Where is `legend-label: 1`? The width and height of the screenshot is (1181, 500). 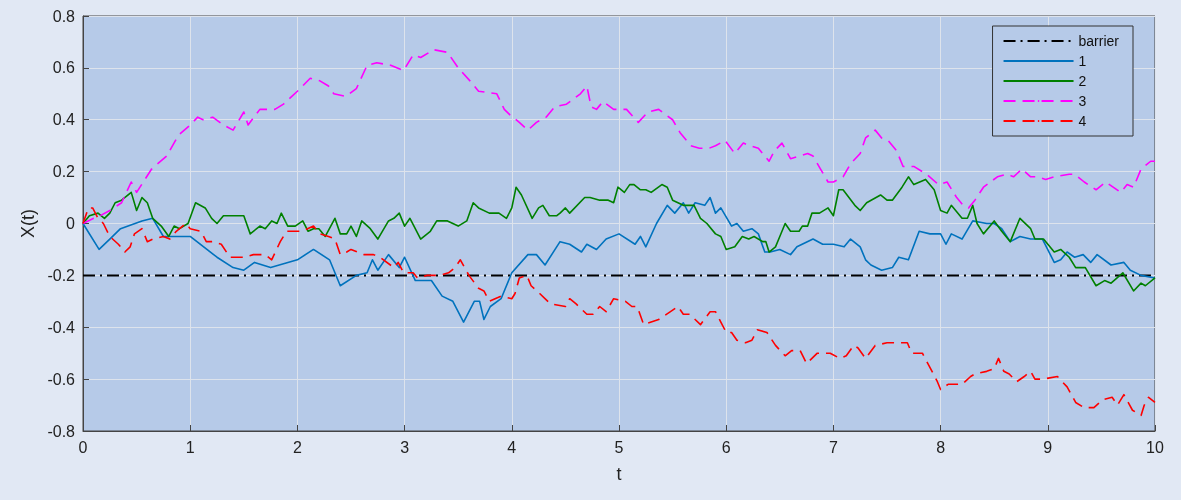
legend-label: 1 is located at coordinates (1082, 61).